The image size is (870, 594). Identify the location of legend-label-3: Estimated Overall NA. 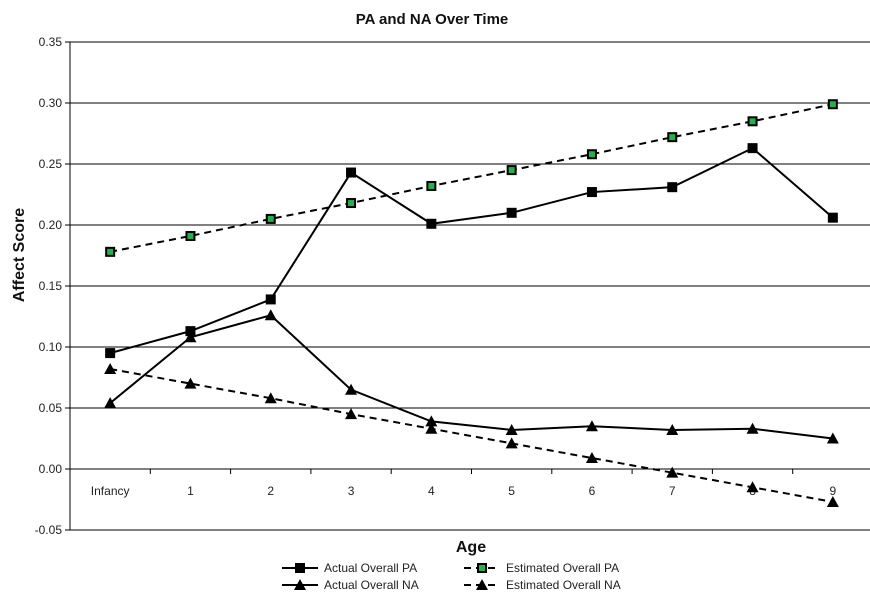
(563, 585).